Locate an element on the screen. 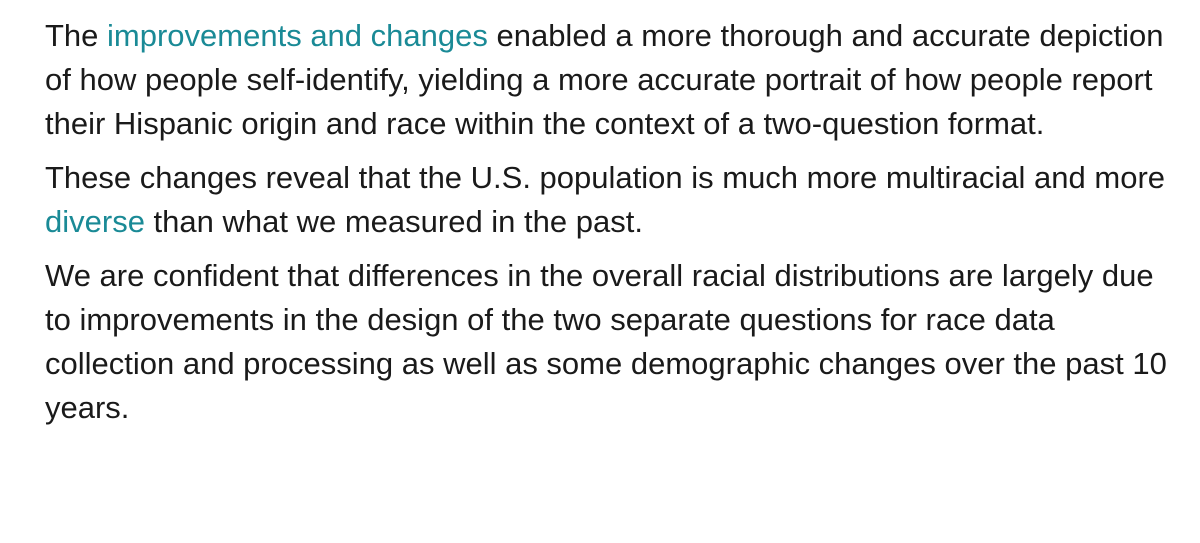  diverse-link: diverse is located at coordinates (95, 221).